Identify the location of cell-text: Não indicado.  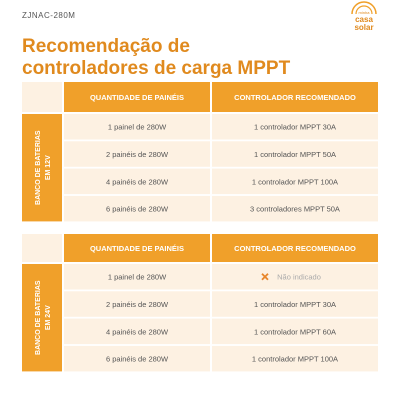
(299, 277).